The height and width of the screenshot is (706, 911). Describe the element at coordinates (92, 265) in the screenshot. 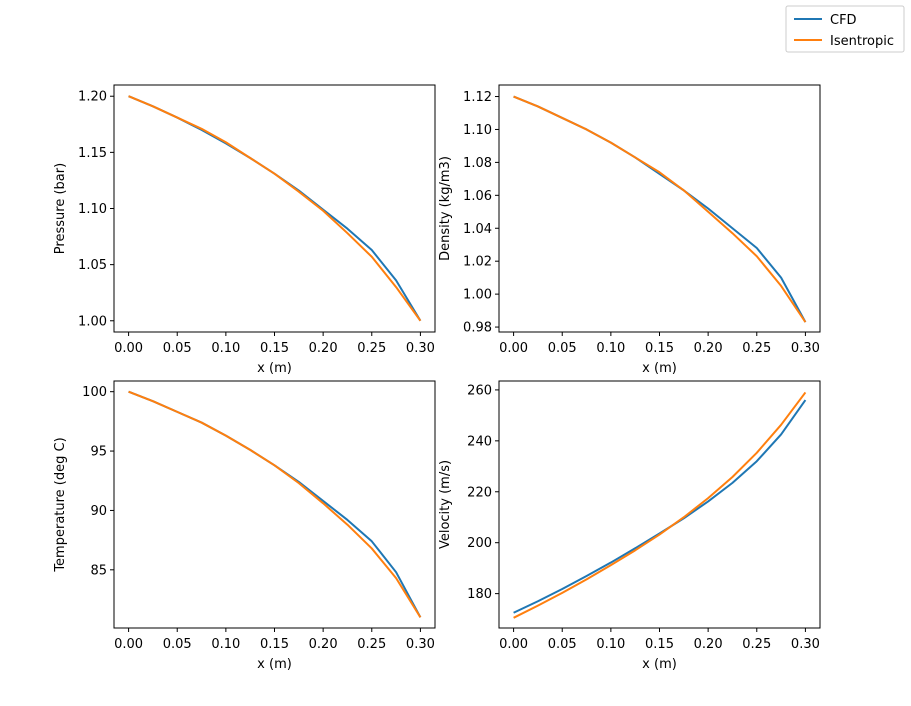

I see `y-tick-label: 1.05` at that location.